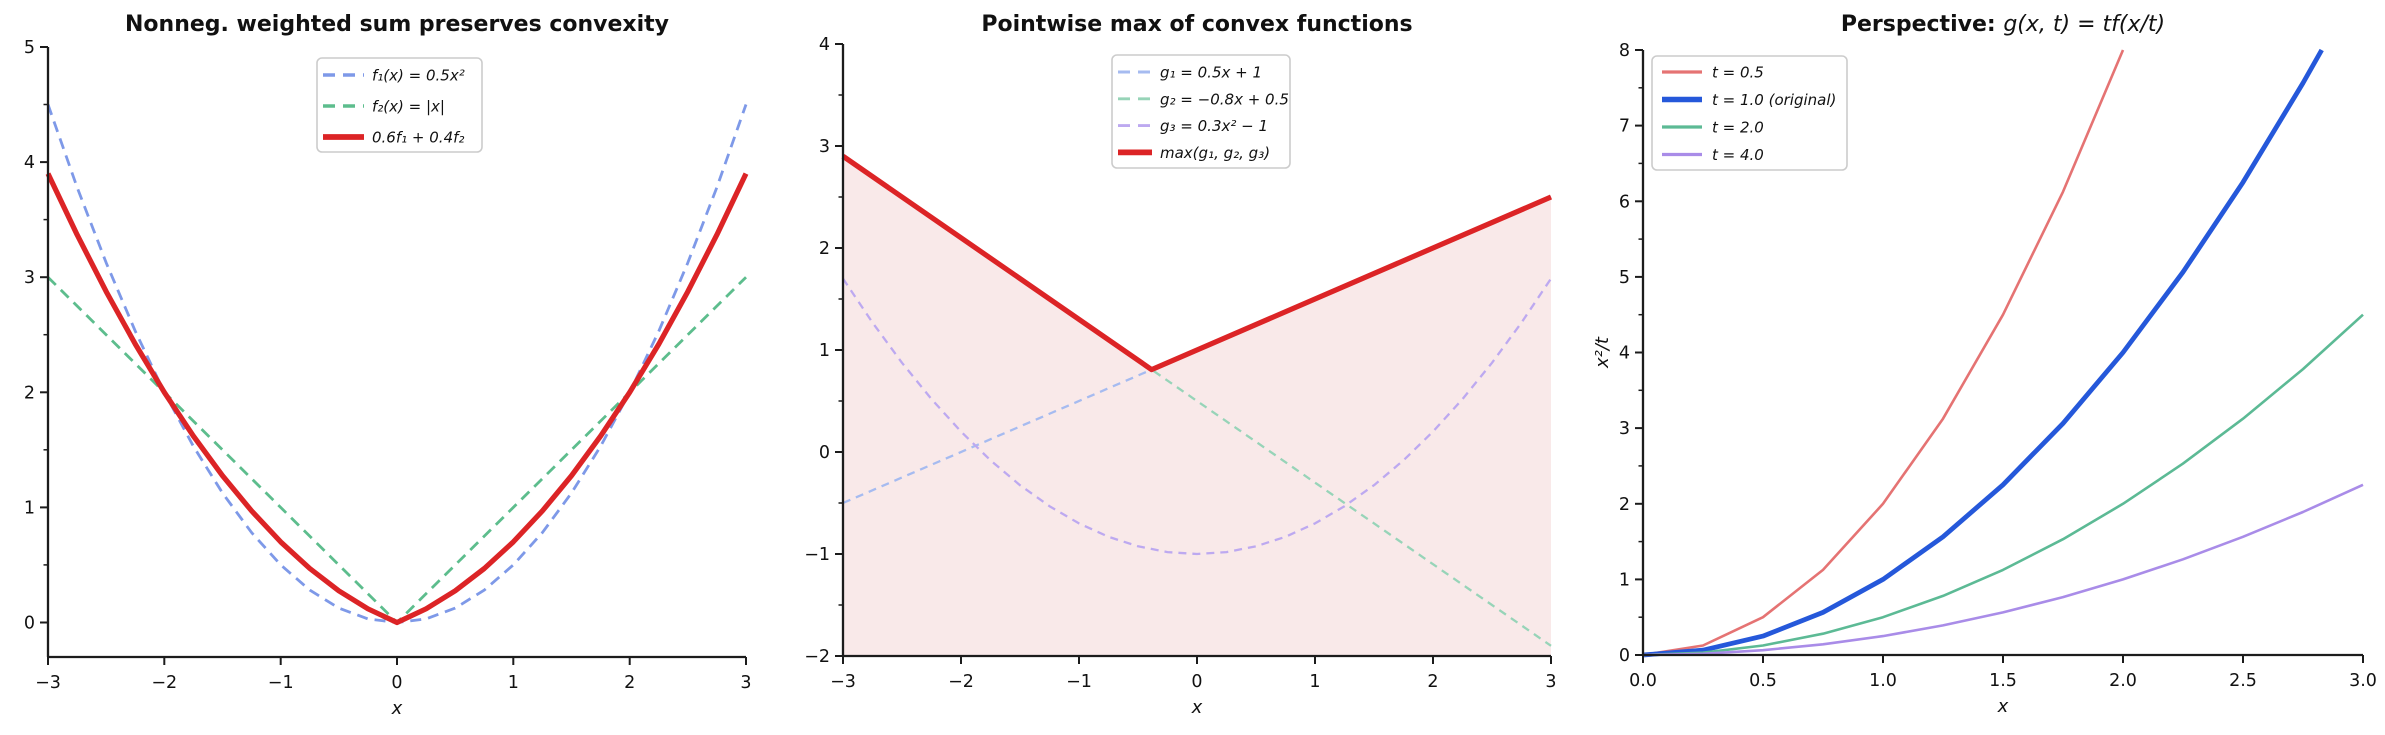 The width and height of the screenshot is (2385, 735). What do you see at coordinates (1197, 416) in the screenshot?
I see `series-g3` at bounding box center [1197, 416].